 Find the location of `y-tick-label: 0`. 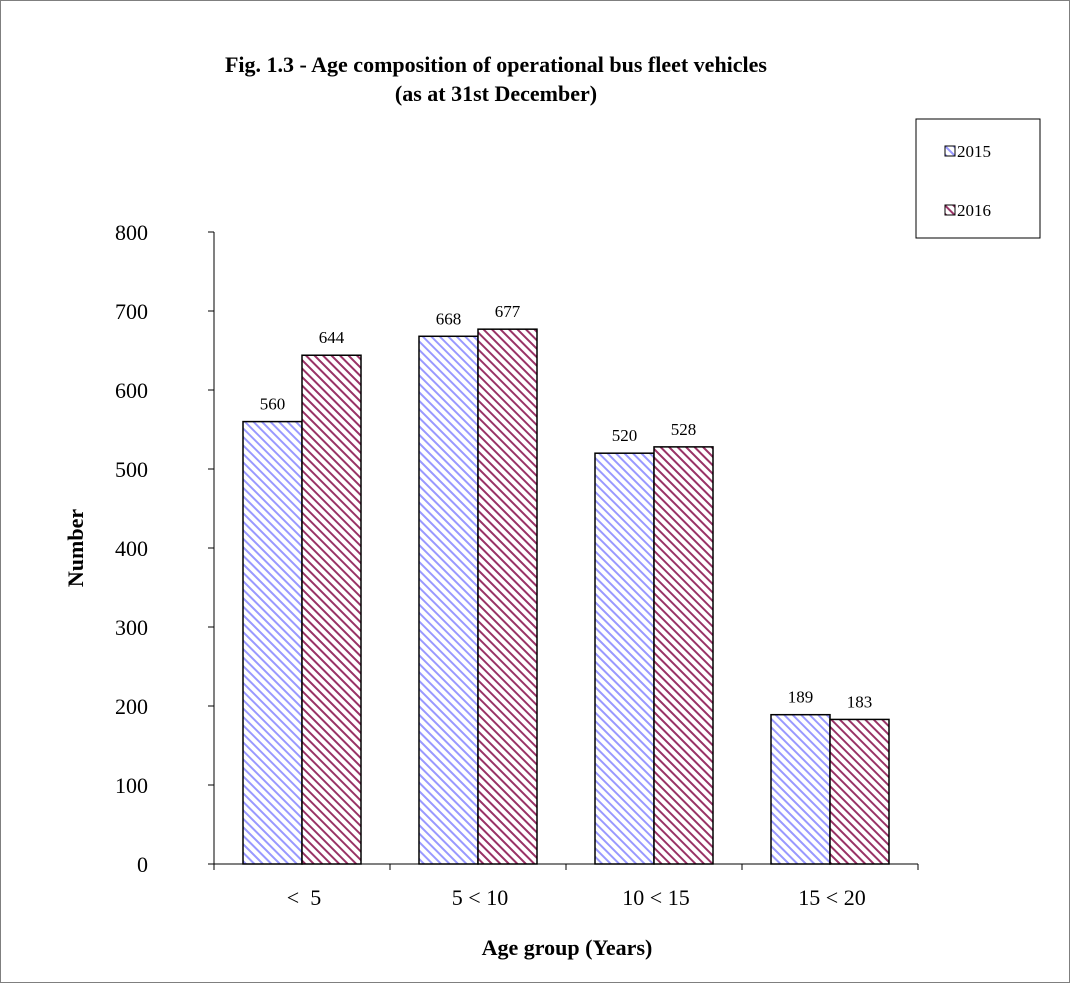

y-tick-label: 0 is located at coordinates (142, 864).